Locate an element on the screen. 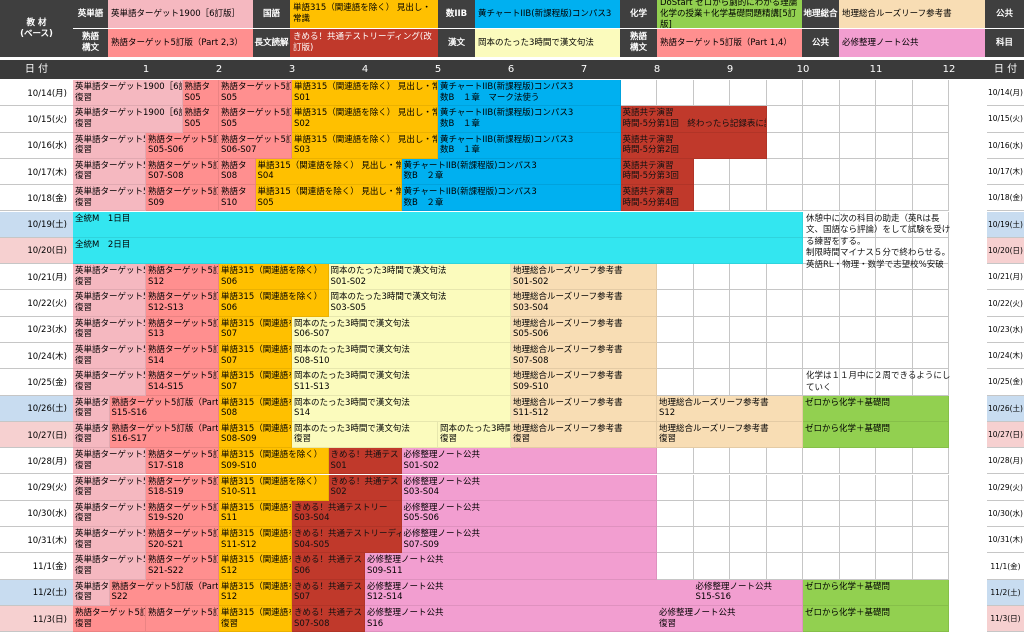  schedule-block: 英語共テ演習 時間-5分第3回 is located at coordinates (657, 172).